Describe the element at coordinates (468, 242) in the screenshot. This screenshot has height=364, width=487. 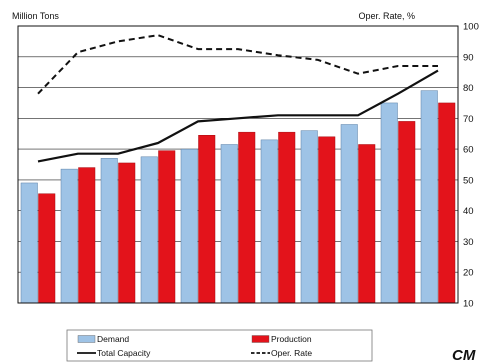
I see `y-tick-label: 30` at that location.